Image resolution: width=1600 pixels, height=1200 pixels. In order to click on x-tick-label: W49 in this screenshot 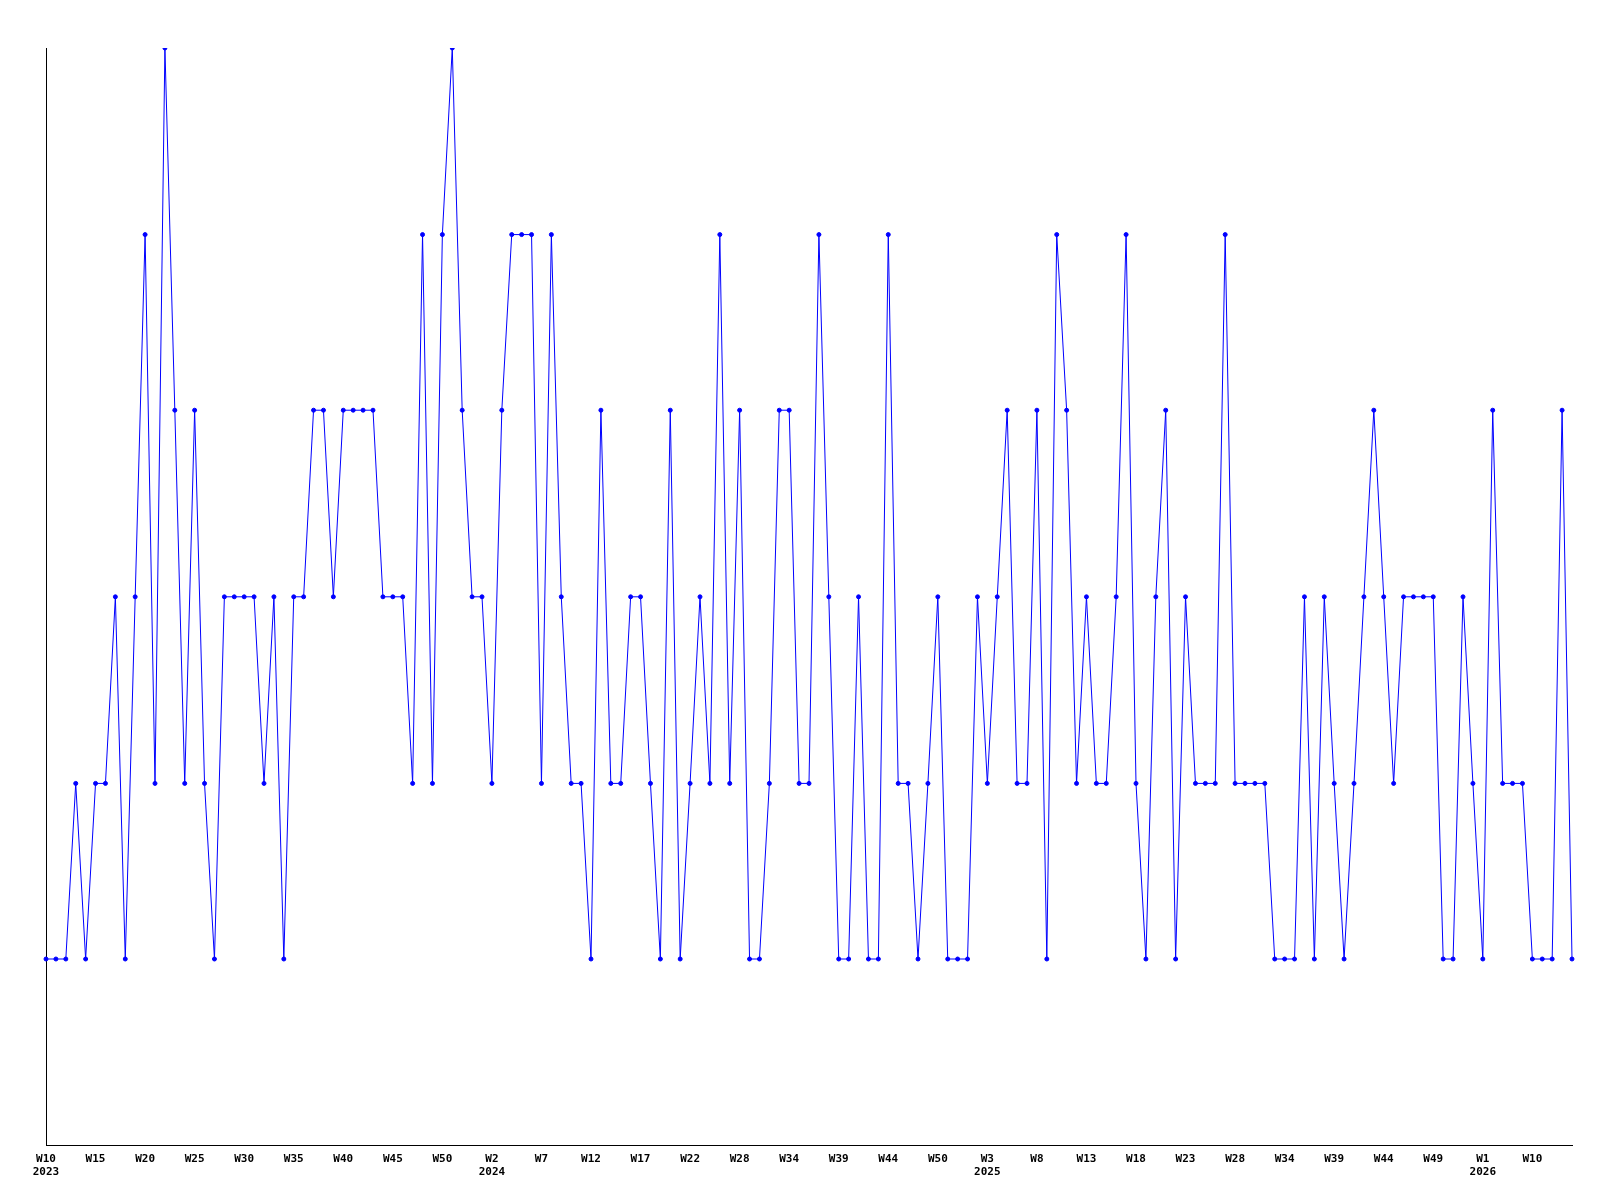, I will do `click(1433, 1159)`.